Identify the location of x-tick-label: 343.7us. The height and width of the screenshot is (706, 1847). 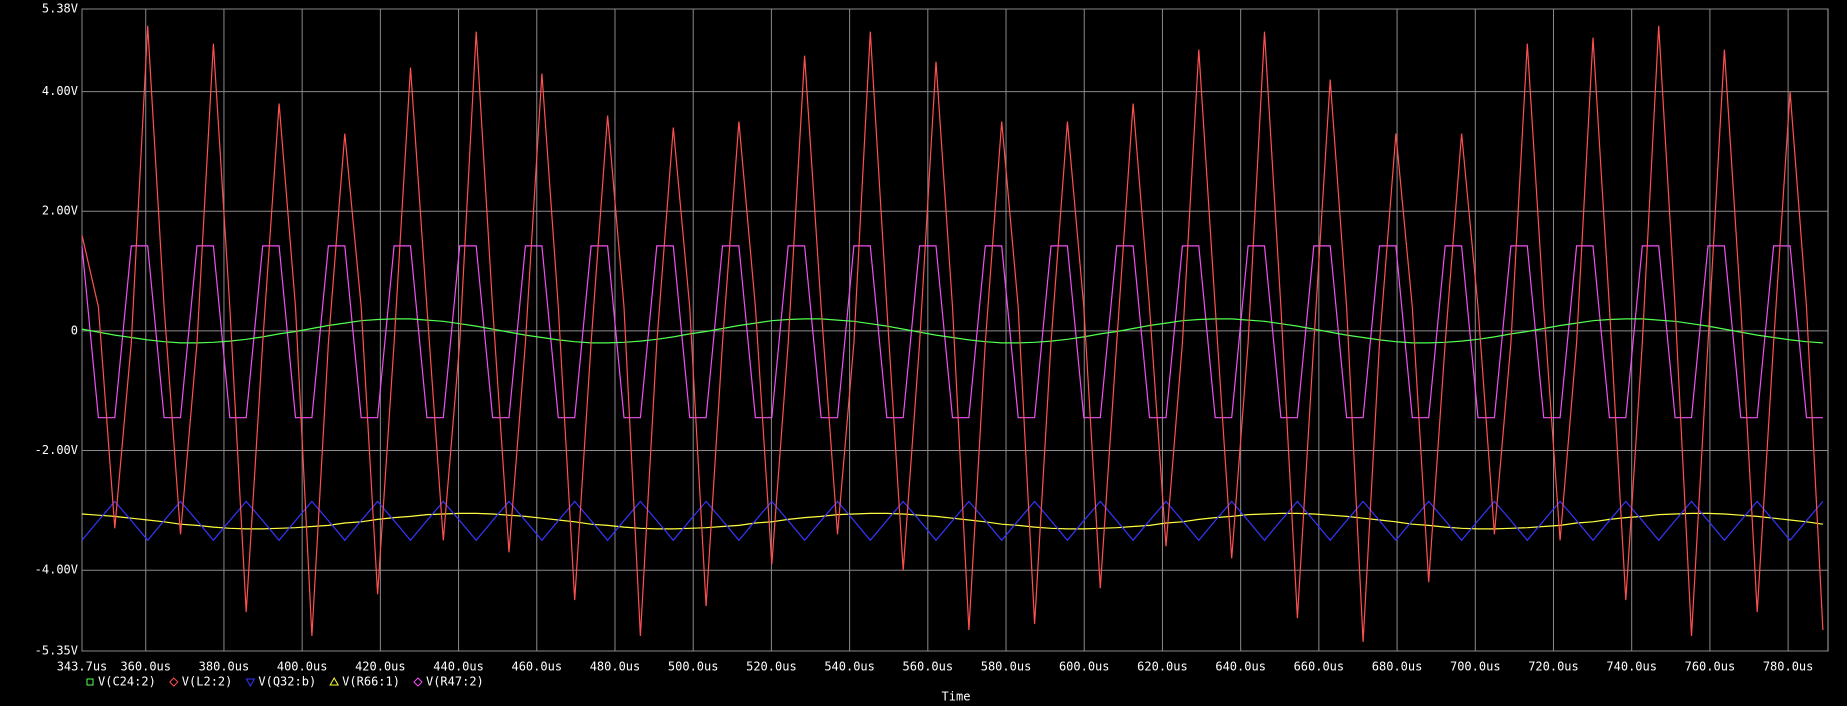
(82, 667).